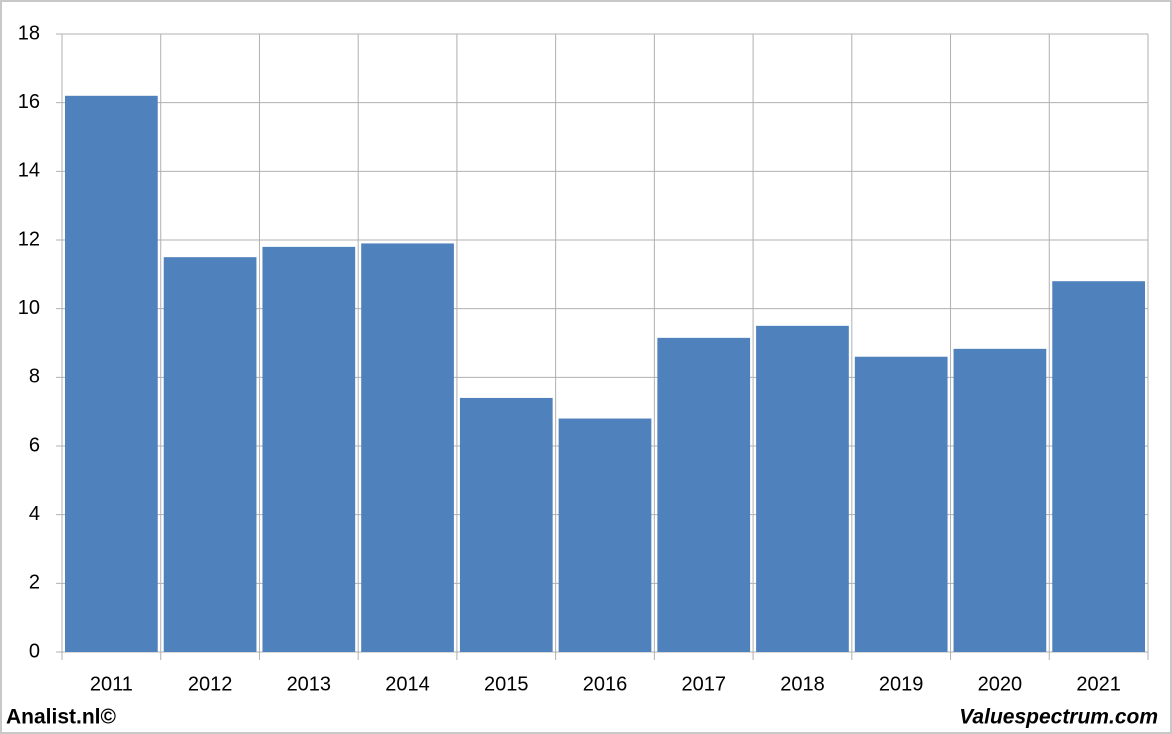 The width and height of the screenshot is (1172, 734). Describe the element at coordinates (407, 684) in the screenshot. I see `x-tick-label: 2014` at that location.